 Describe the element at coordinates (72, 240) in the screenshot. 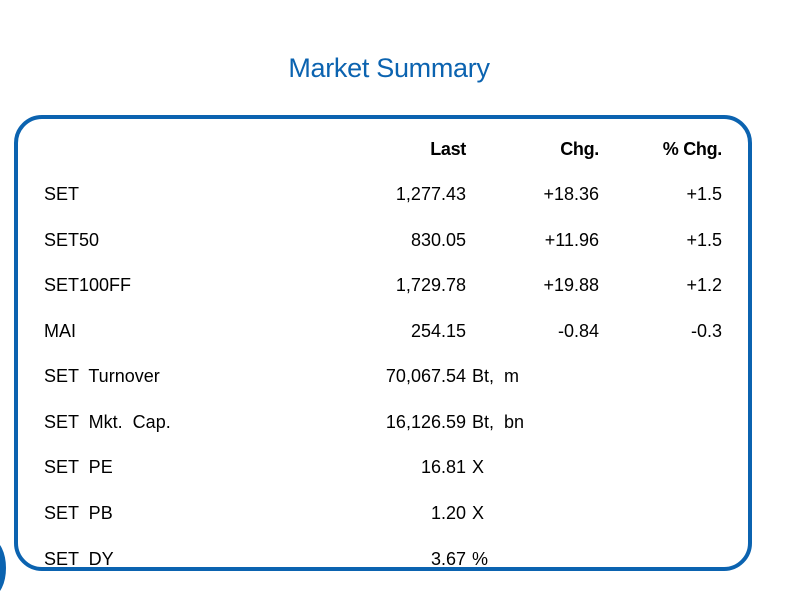

I see `index-name: SET50` at that location.